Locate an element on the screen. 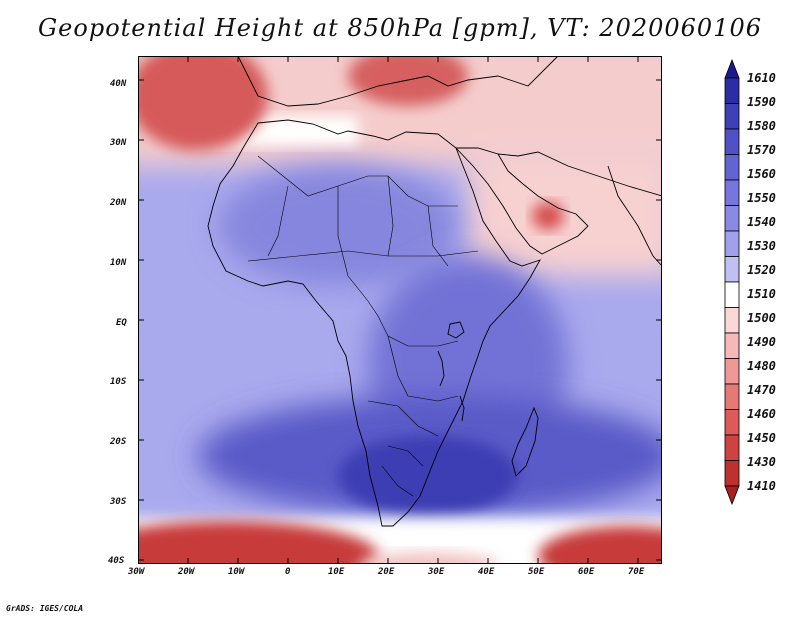  lat-tick-label: 10N is located at coordinates (118, 263).